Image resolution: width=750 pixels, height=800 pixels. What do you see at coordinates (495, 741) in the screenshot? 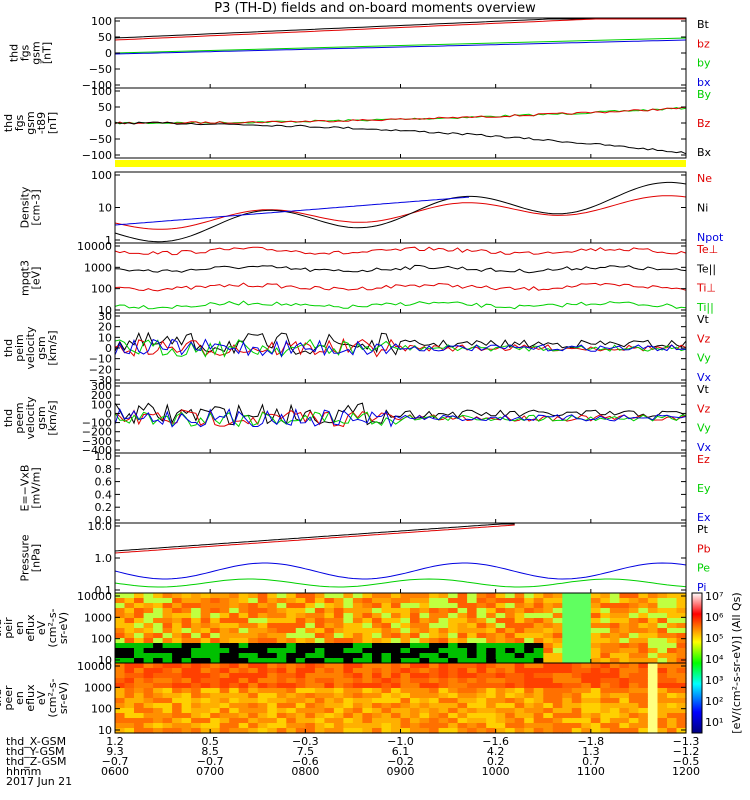
I see `ephemeris-value: −1.6` at bounding box center [495, 741].